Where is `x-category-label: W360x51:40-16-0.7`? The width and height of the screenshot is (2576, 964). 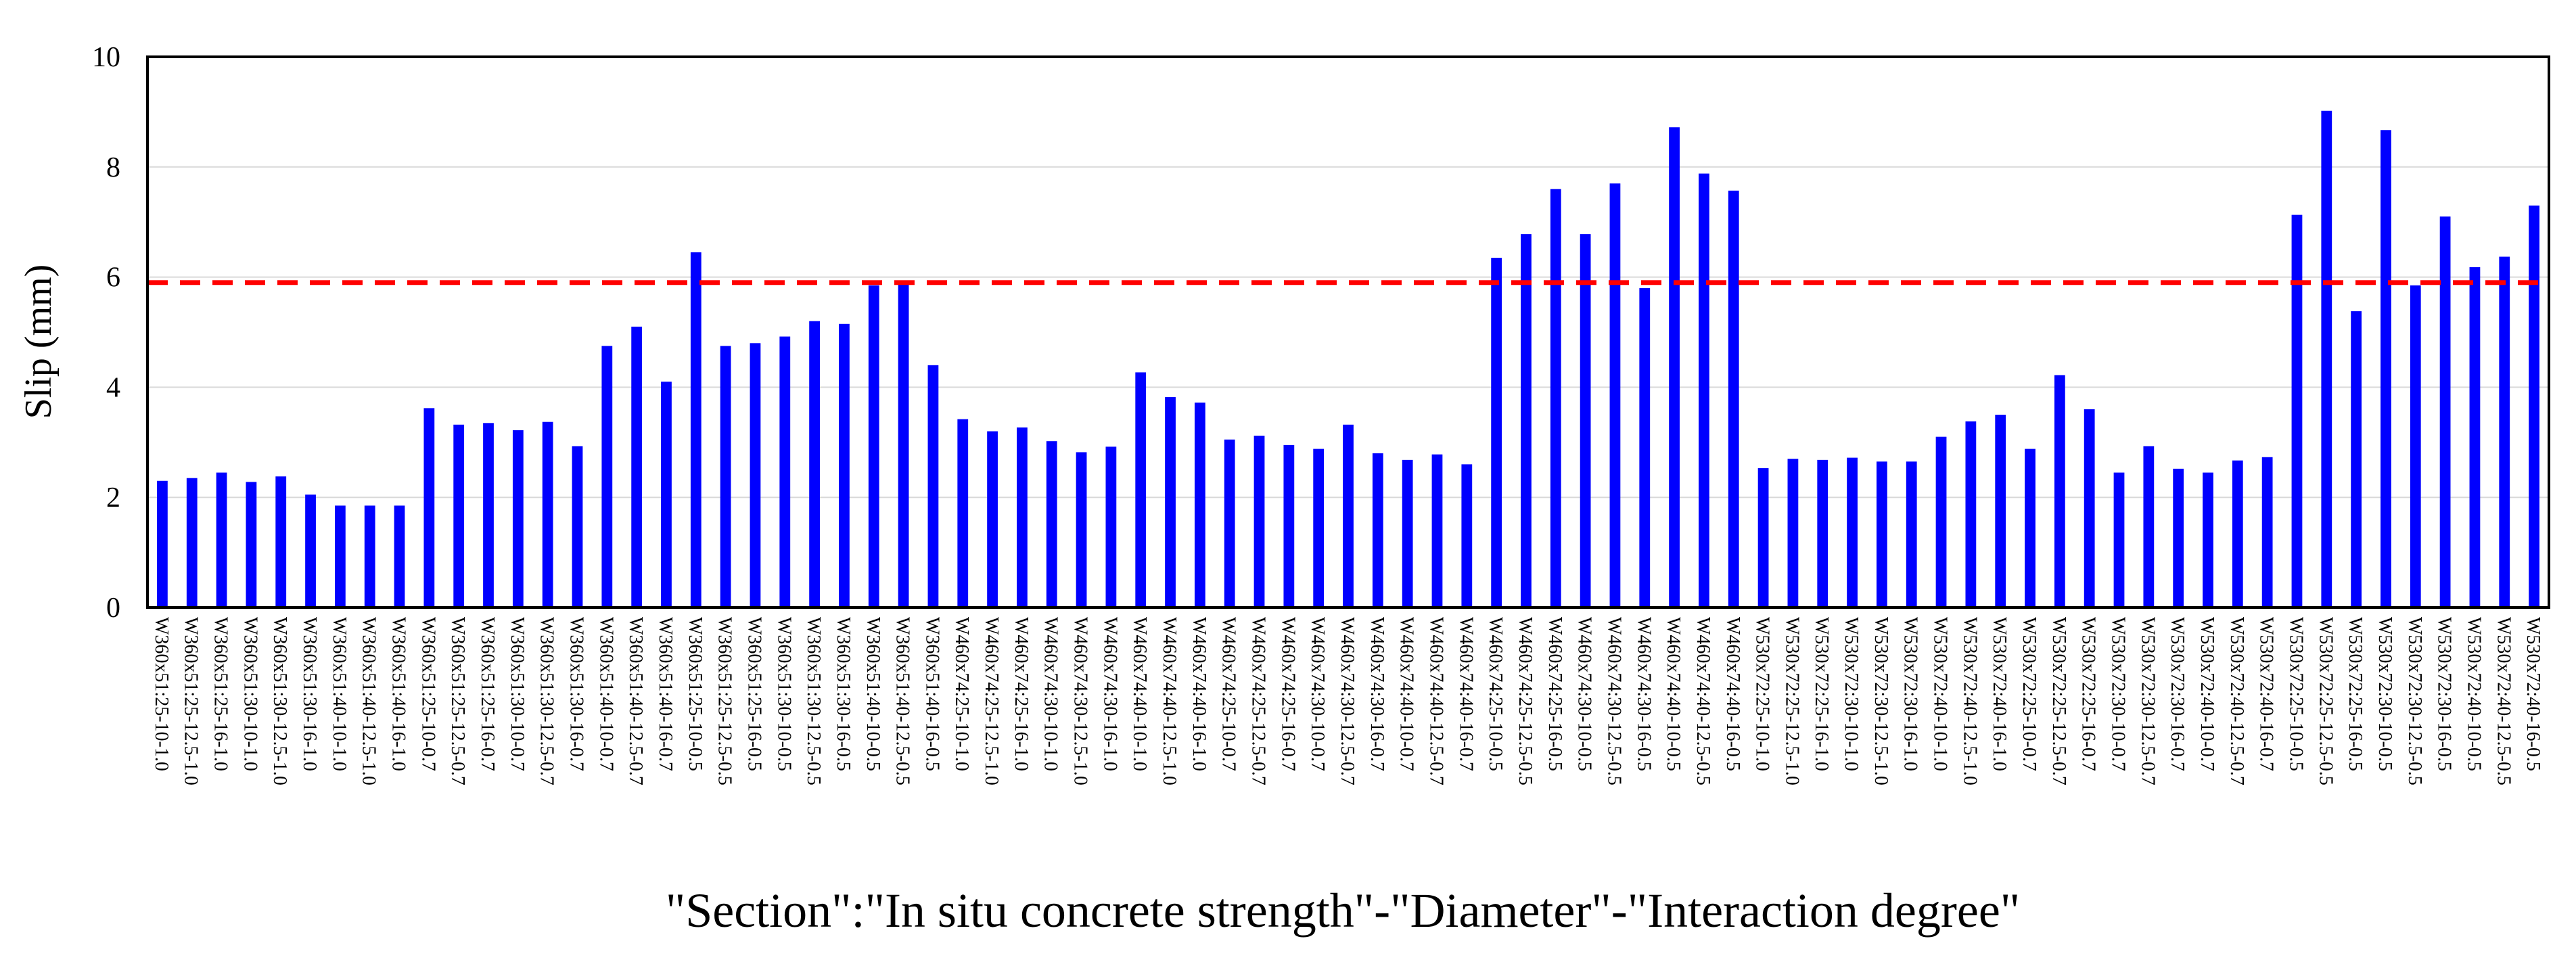
x-category-label: W360x51:40-16-0.7 is located at coordinates (665, 694).